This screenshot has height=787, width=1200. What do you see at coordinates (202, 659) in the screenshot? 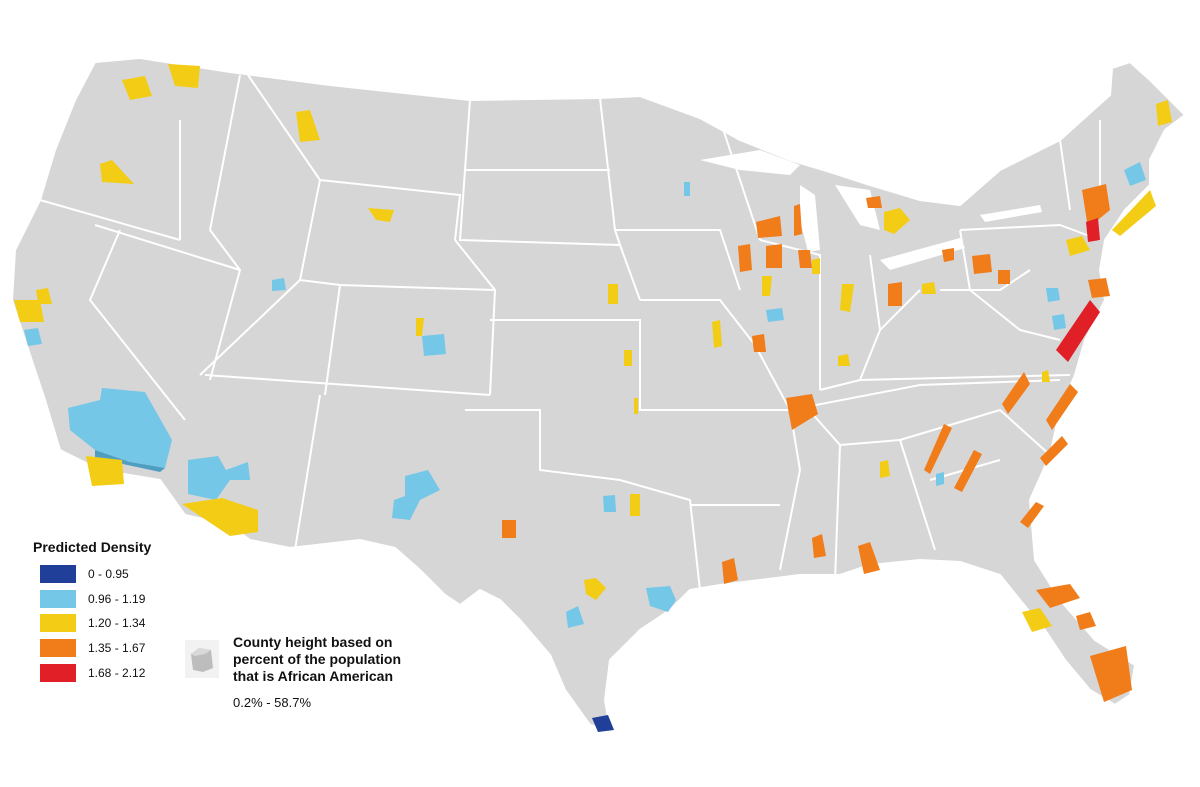
I see `extruded-county-icon` at bounding box center [202, 659].